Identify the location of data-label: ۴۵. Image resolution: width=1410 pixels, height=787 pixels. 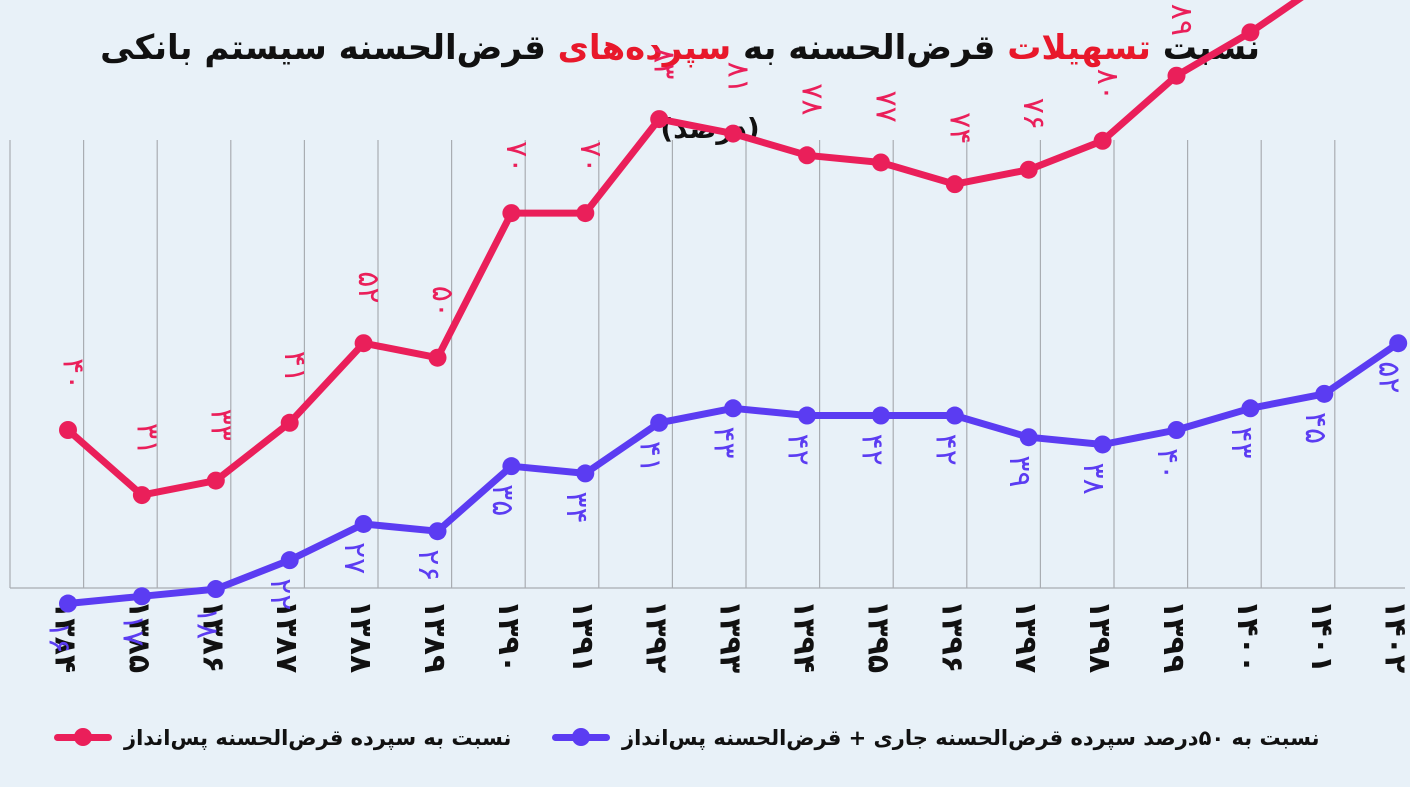
(1315, 428).